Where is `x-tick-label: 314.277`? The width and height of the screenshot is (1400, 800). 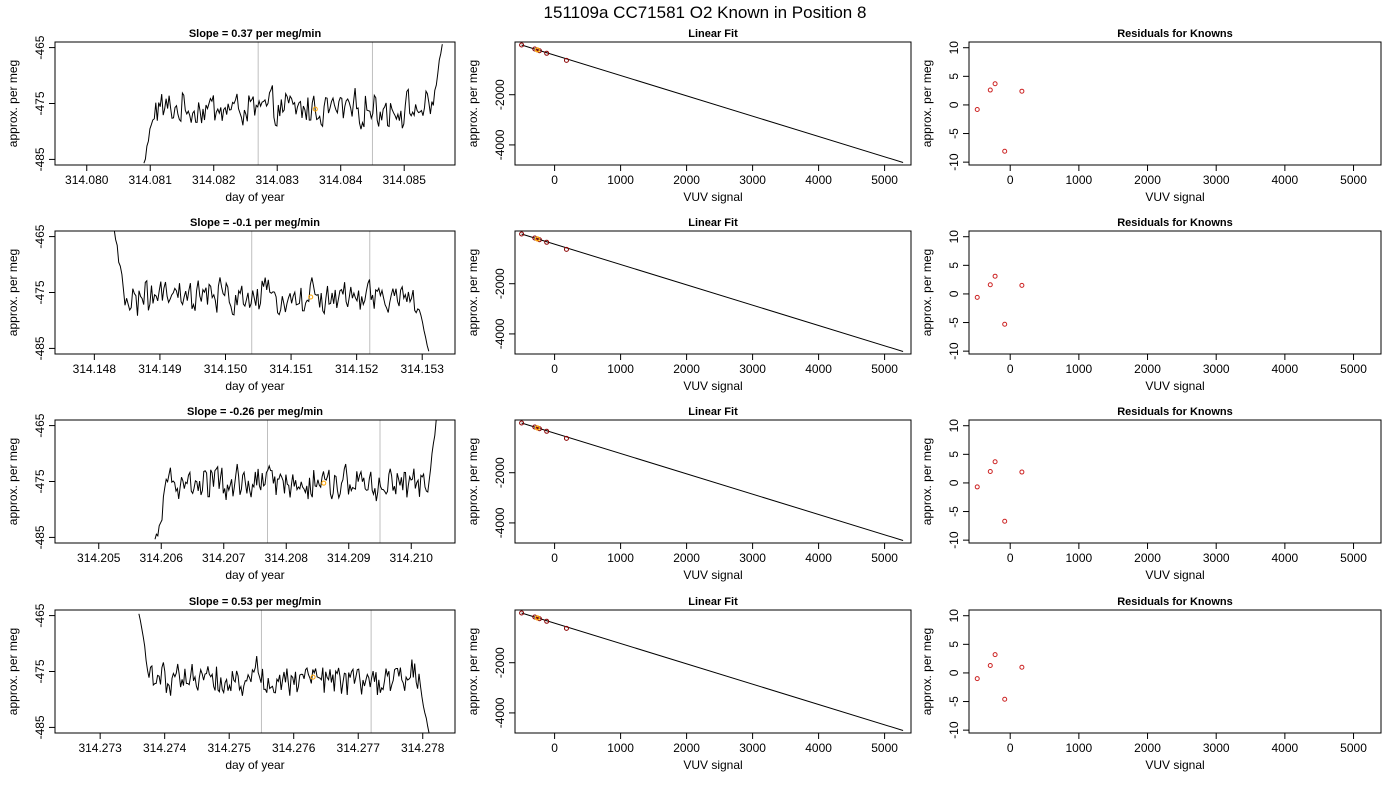 x-tick-label: 314.277 is located at coordinates (359, 748).